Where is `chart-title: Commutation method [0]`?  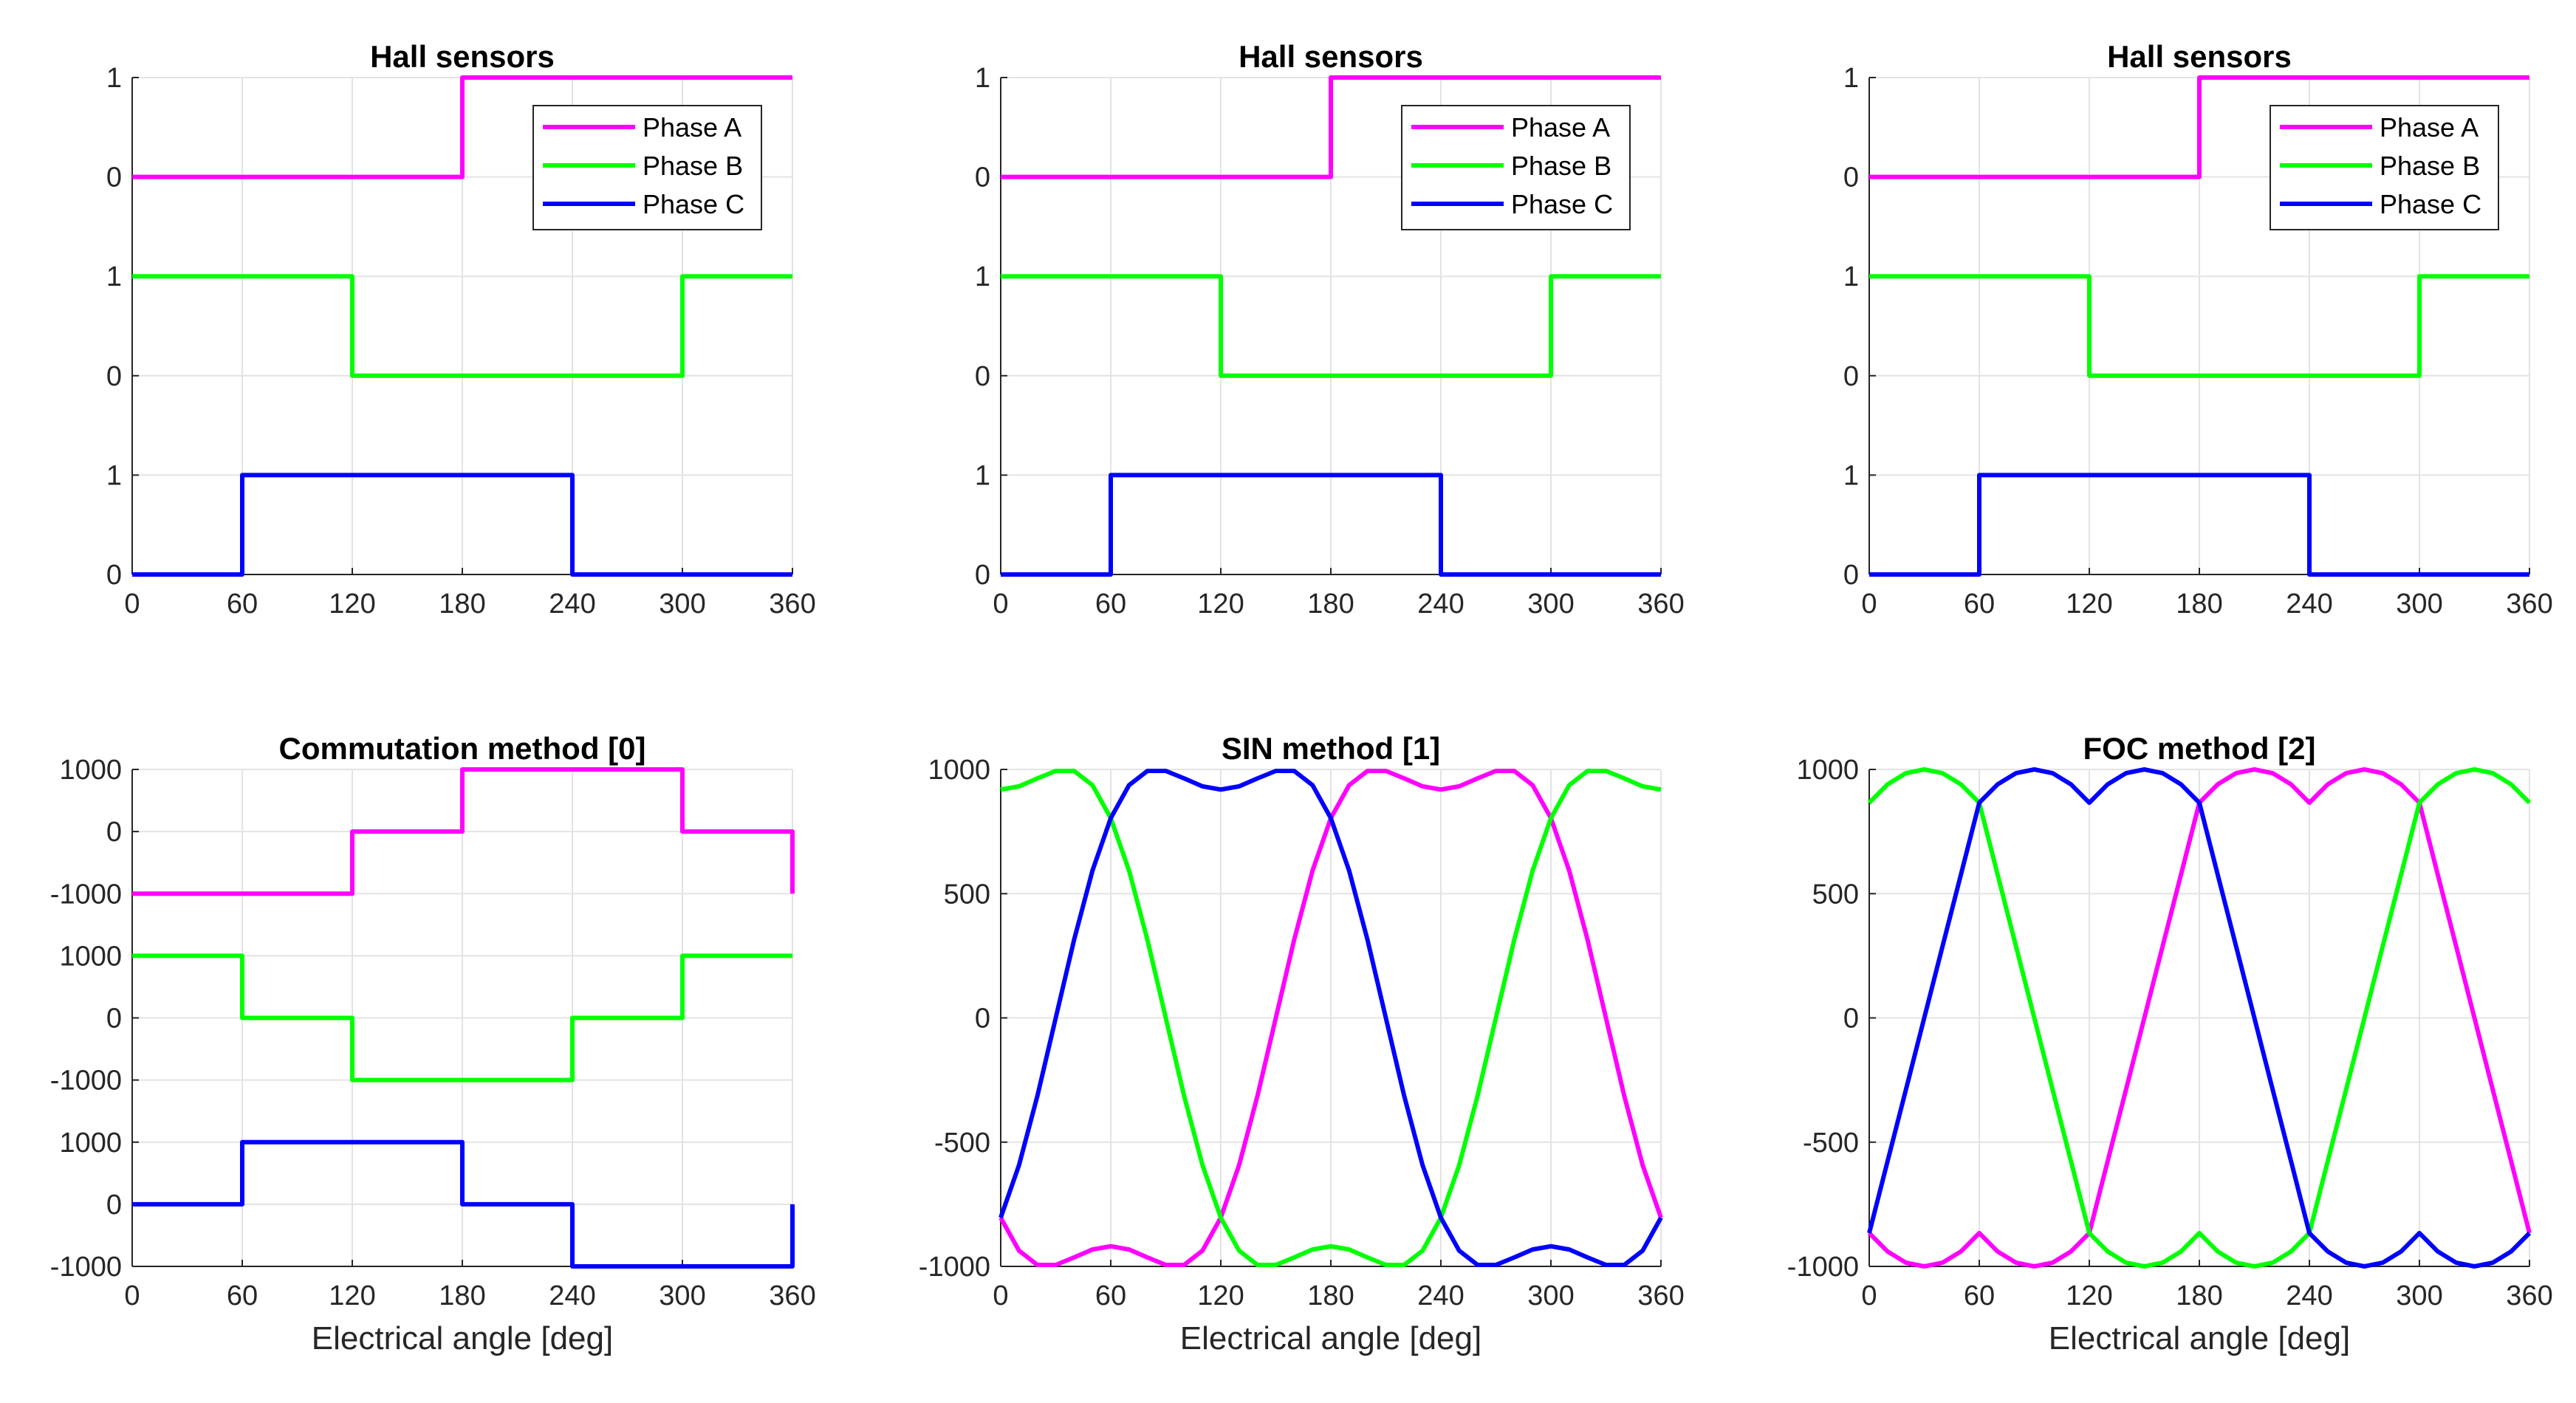 chart-title: Commutation method [0] is located at coordinates (462, 749).